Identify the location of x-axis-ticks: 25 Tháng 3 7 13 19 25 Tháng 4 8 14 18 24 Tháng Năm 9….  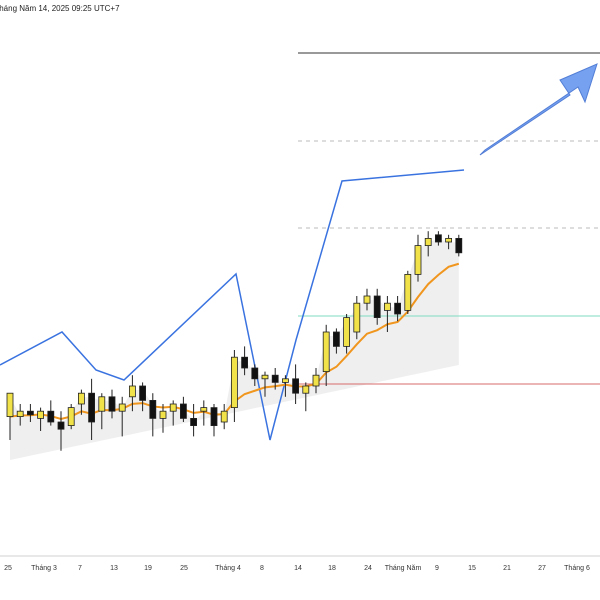
(297, 568).